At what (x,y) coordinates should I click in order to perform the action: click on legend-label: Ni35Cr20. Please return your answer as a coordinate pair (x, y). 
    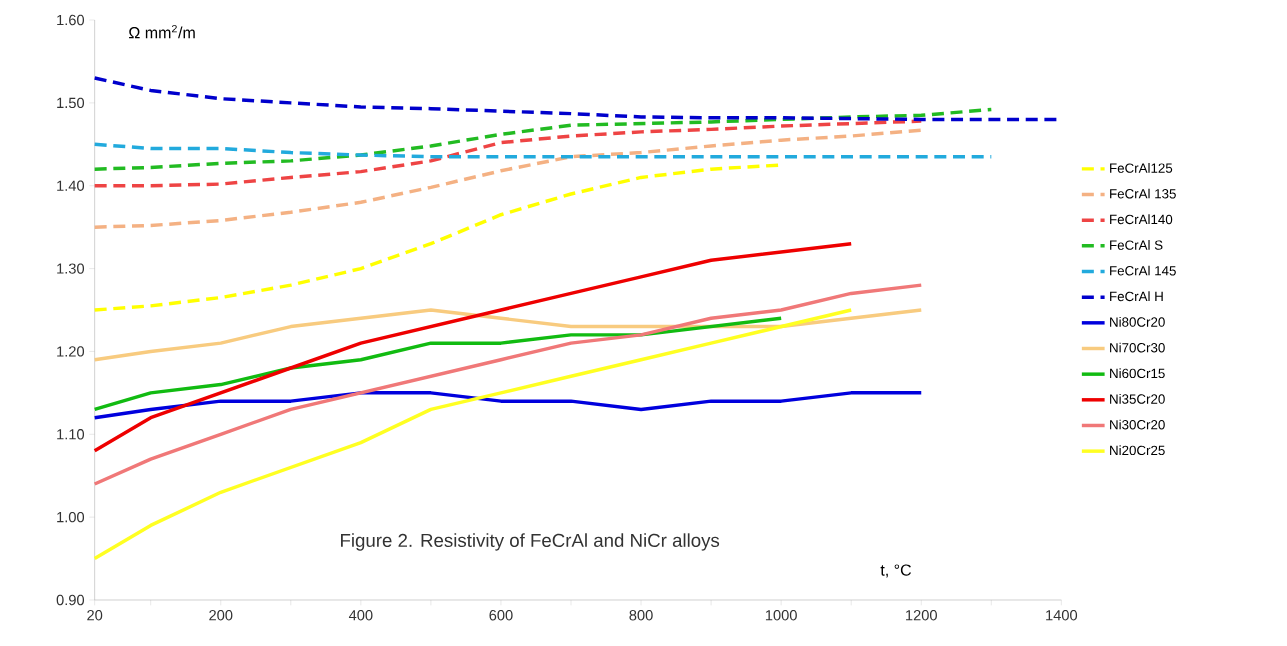
    Looking at the image, I should click on (1137, 398).